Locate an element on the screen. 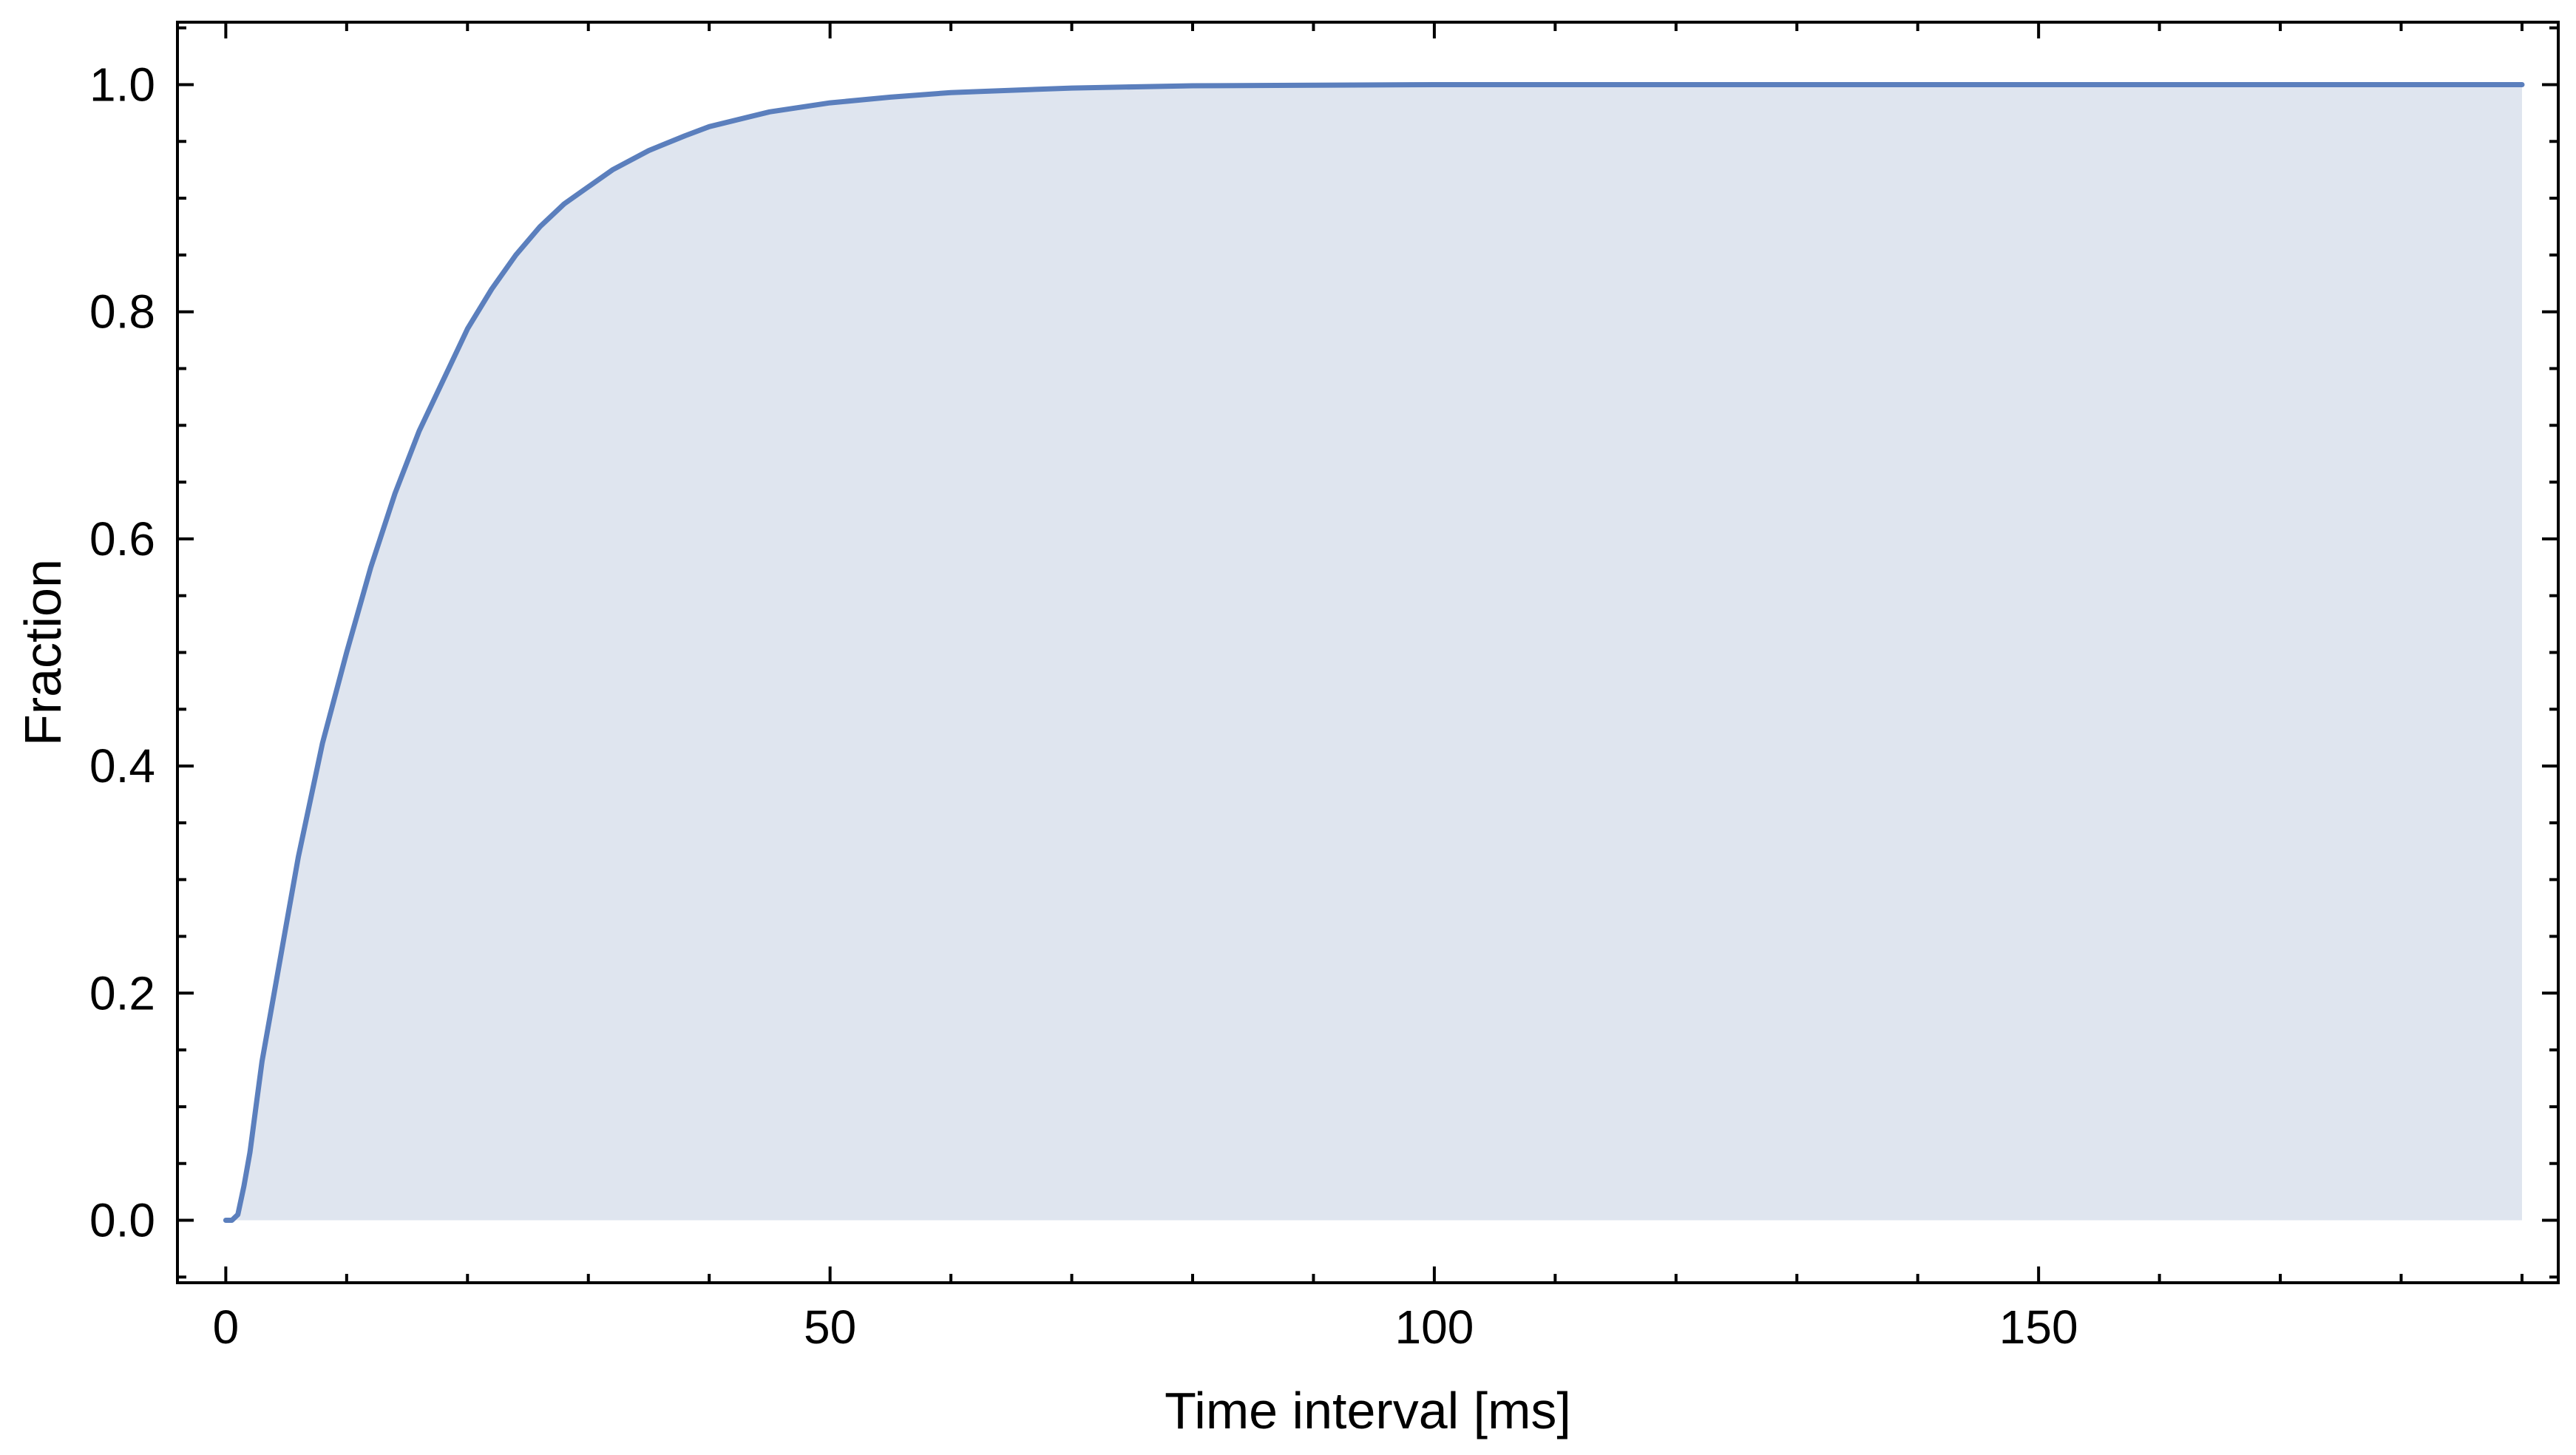 This screenshot has height=1455, width=2576. y-tick-label: 1.0 is located at coordinates (122, 85).